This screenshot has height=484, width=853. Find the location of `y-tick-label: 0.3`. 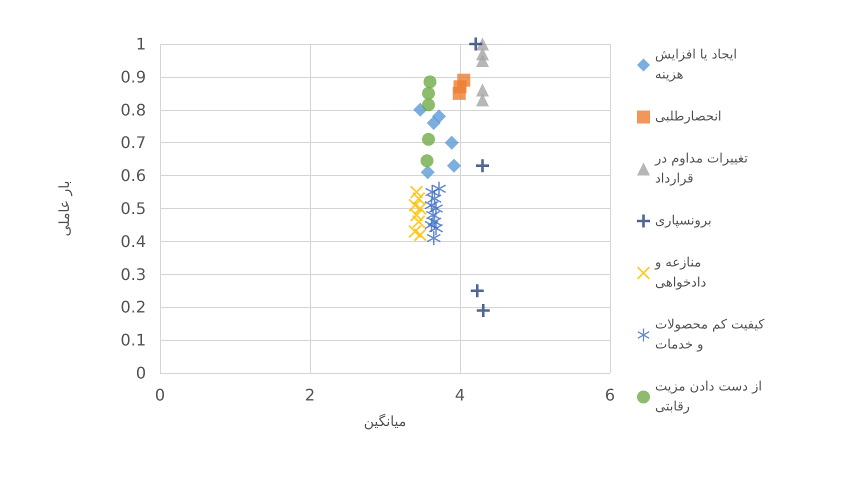

y-tick-label: 0.3 is located at coordinates (133, 274).